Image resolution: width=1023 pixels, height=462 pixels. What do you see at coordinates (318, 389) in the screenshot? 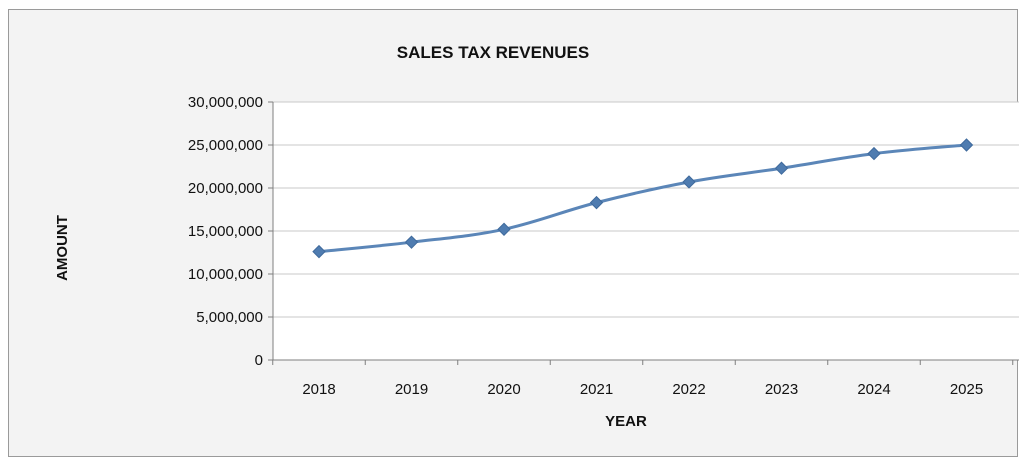
I see `x-tick-label: 2018` at bounding box center [318, 389].